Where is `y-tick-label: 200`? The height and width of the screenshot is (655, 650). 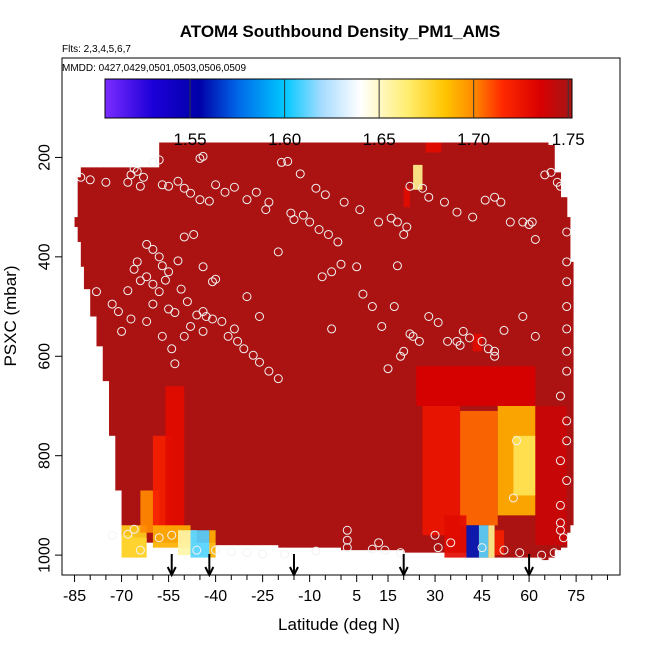 y-tick-label: 200 is located at coordinates (45, 157).